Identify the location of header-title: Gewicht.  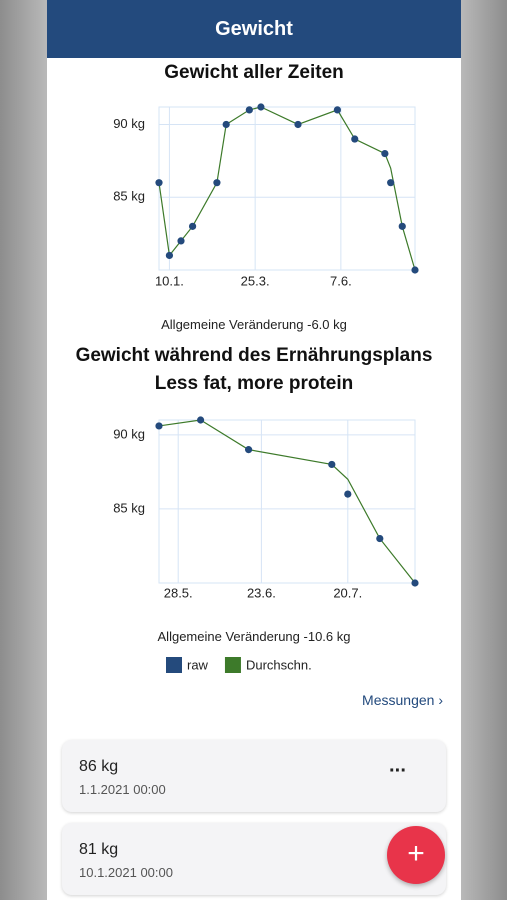
(254, 29).